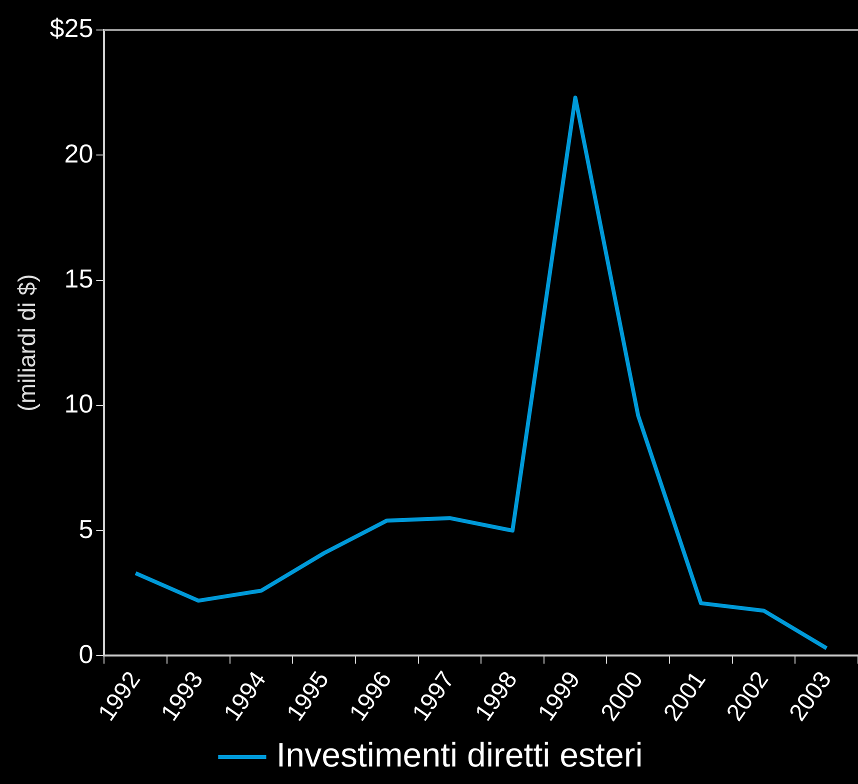 The image size is (858, 784). Describe the element at coordinates (28, 343) in the screenshot. I see `y-axis-title: (miliardi di $)` at that location.